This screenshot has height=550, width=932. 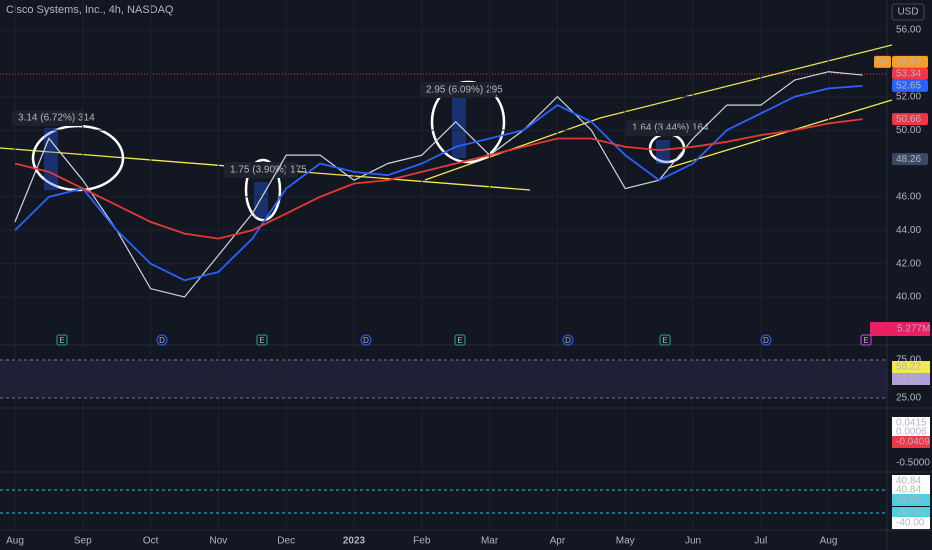 I want to click on y-tick-label: 56.00, so click(x=908, y=30).